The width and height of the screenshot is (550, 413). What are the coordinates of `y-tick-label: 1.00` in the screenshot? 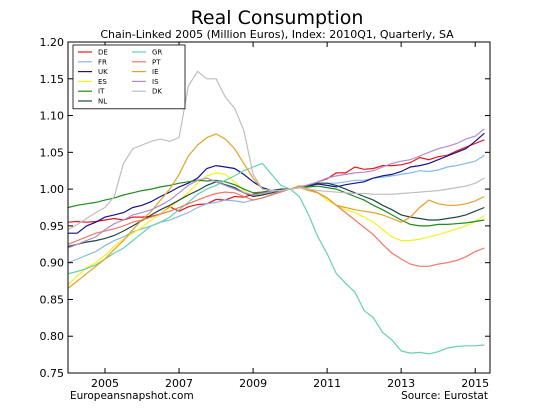 It's located at (52, 189).